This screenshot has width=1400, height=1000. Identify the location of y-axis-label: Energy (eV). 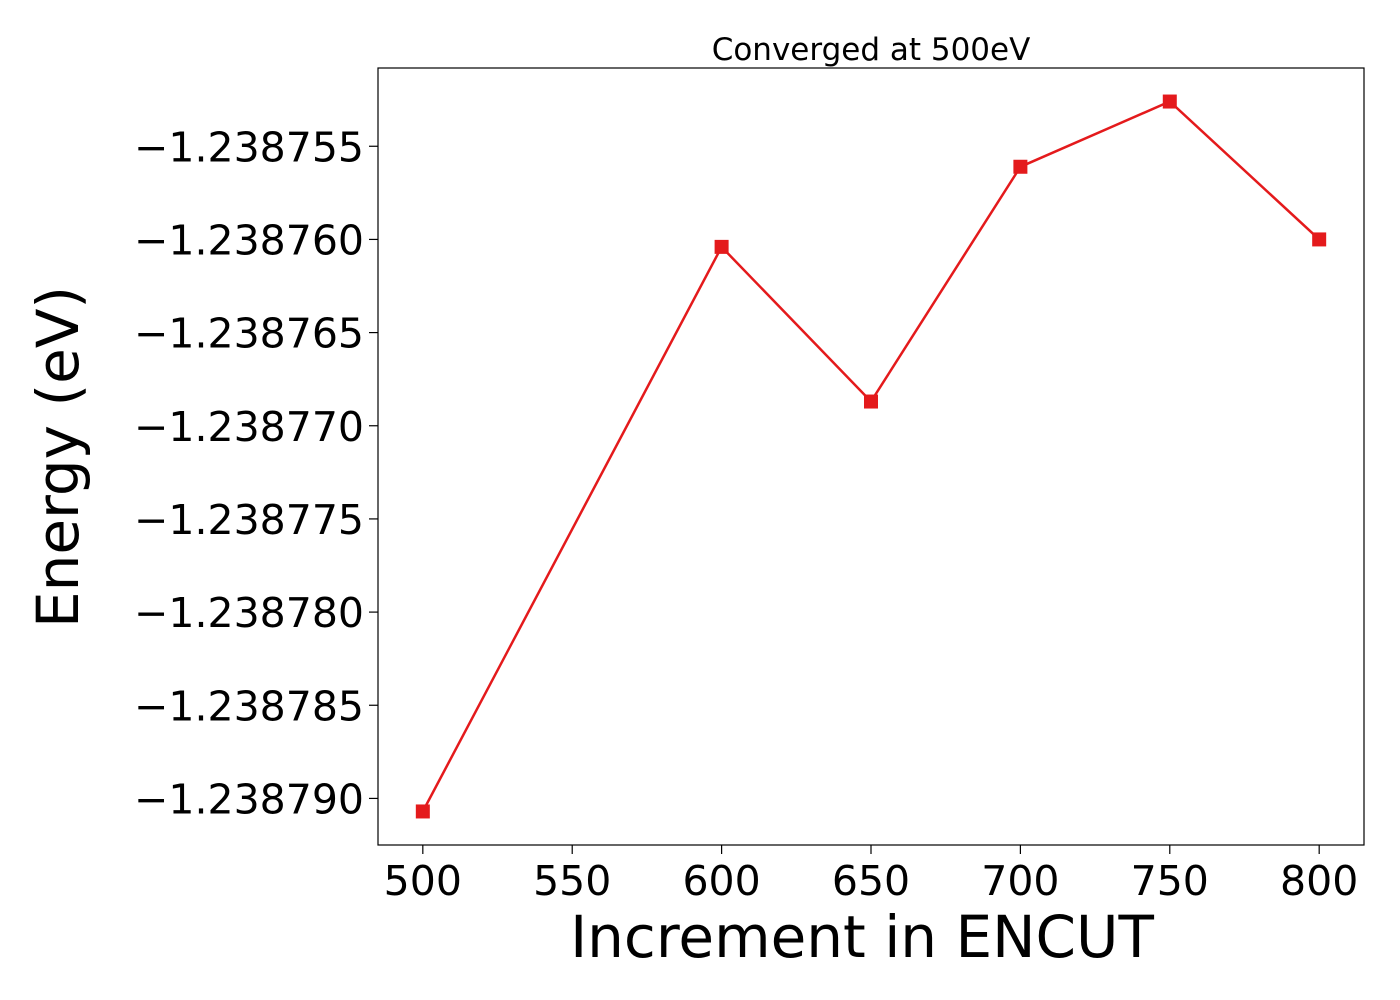
(58, 457).